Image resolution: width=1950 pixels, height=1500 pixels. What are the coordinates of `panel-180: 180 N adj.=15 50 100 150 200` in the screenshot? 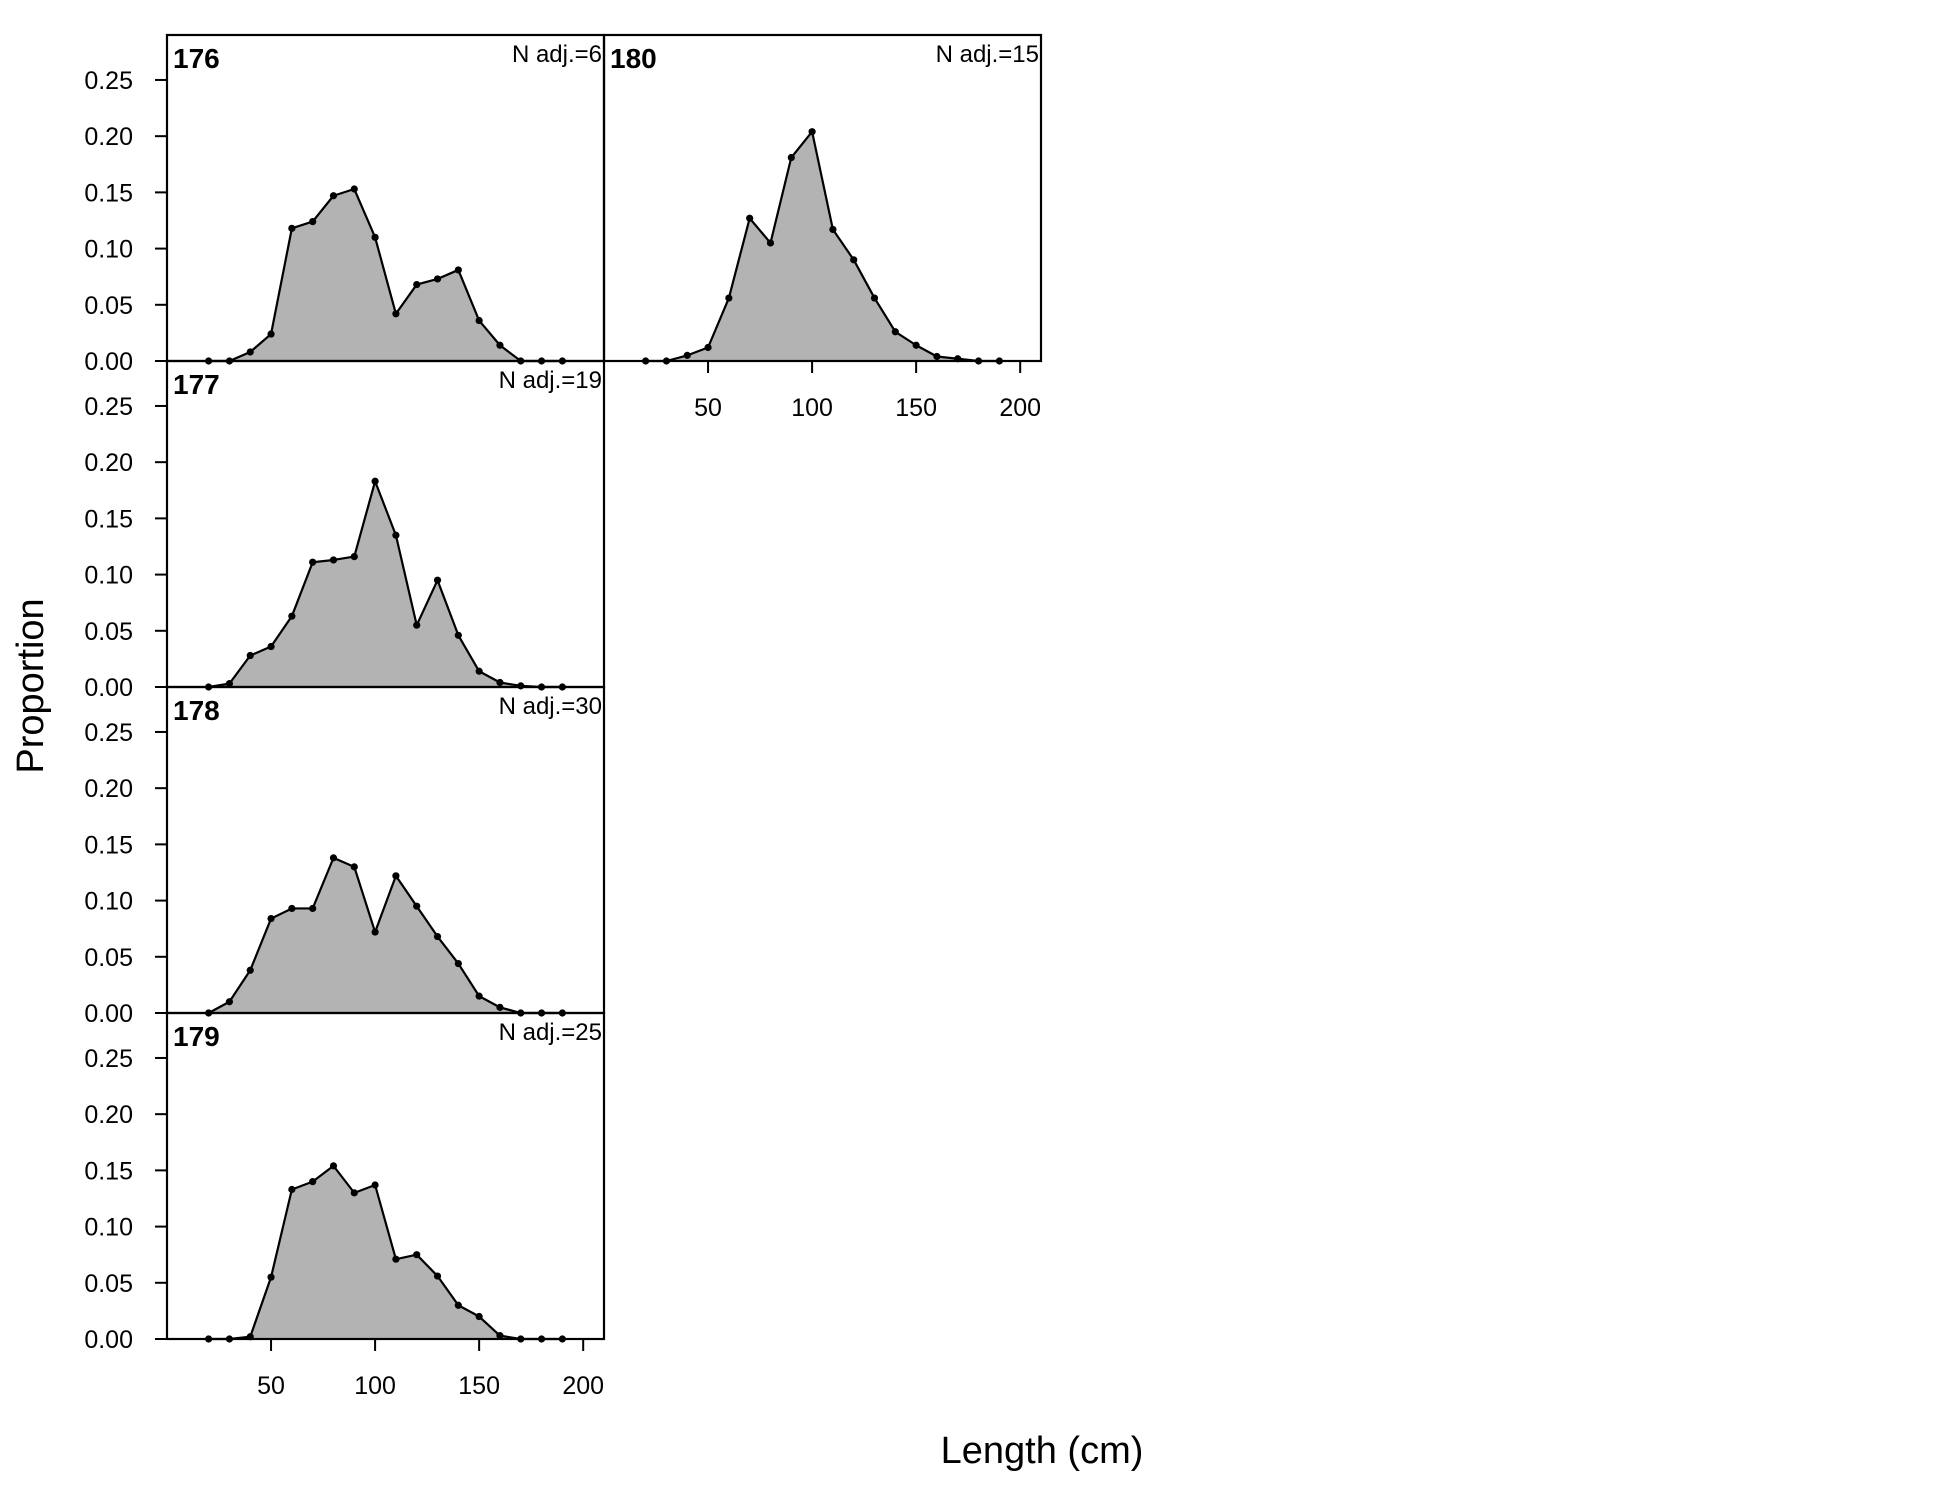 It's located at (822, 227).